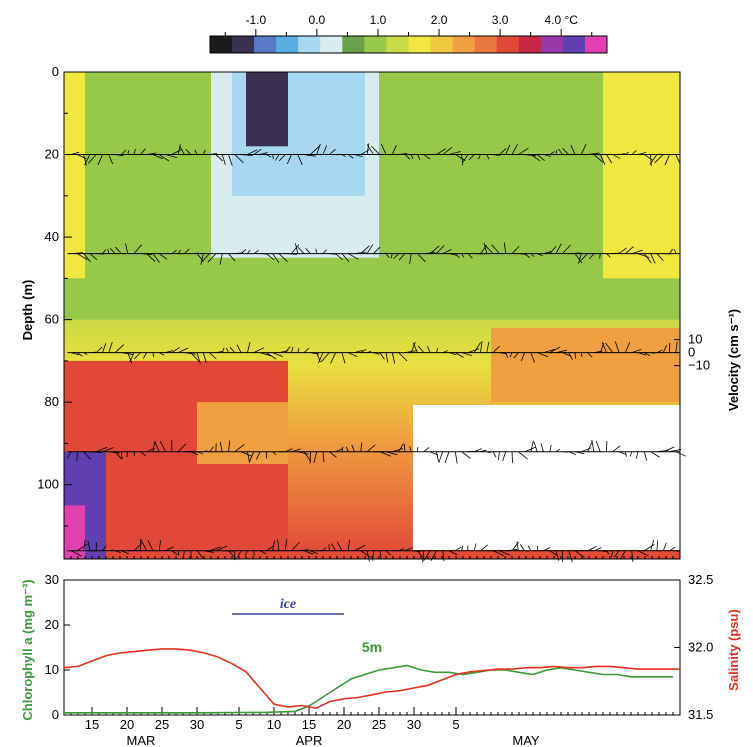  Describe the element at coordinates (455, 724) in the screenshot. I see `date-tick-label: 5` at that location.